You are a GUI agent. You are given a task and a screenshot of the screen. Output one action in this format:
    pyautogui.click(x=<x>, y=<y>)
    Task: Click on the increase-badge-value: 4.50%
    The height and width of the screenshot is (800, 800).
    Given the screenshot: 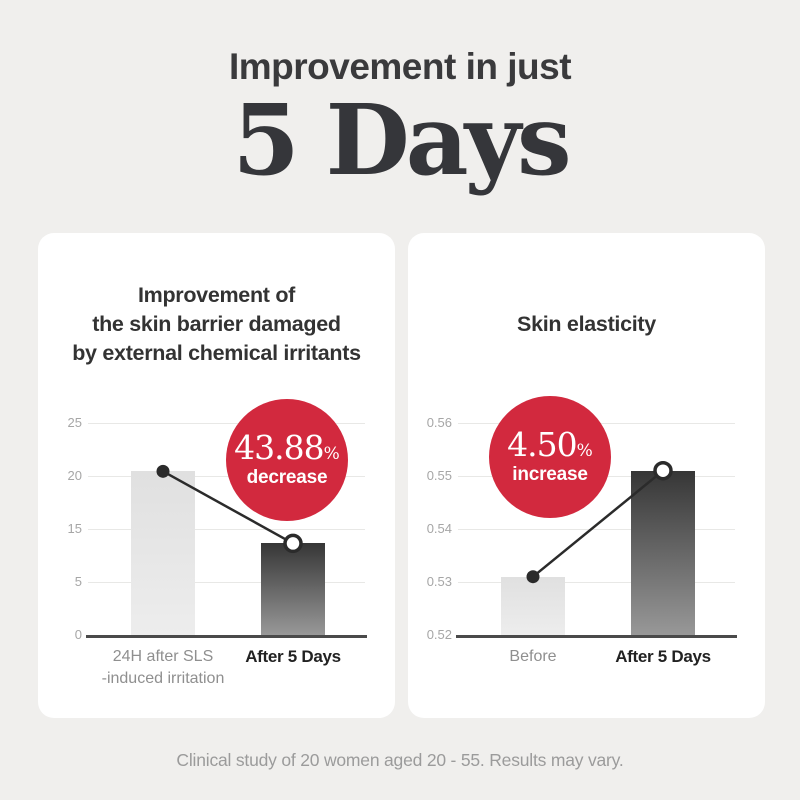 What is the action you would take?
    pyautogui.click(x=550, y=444)
    